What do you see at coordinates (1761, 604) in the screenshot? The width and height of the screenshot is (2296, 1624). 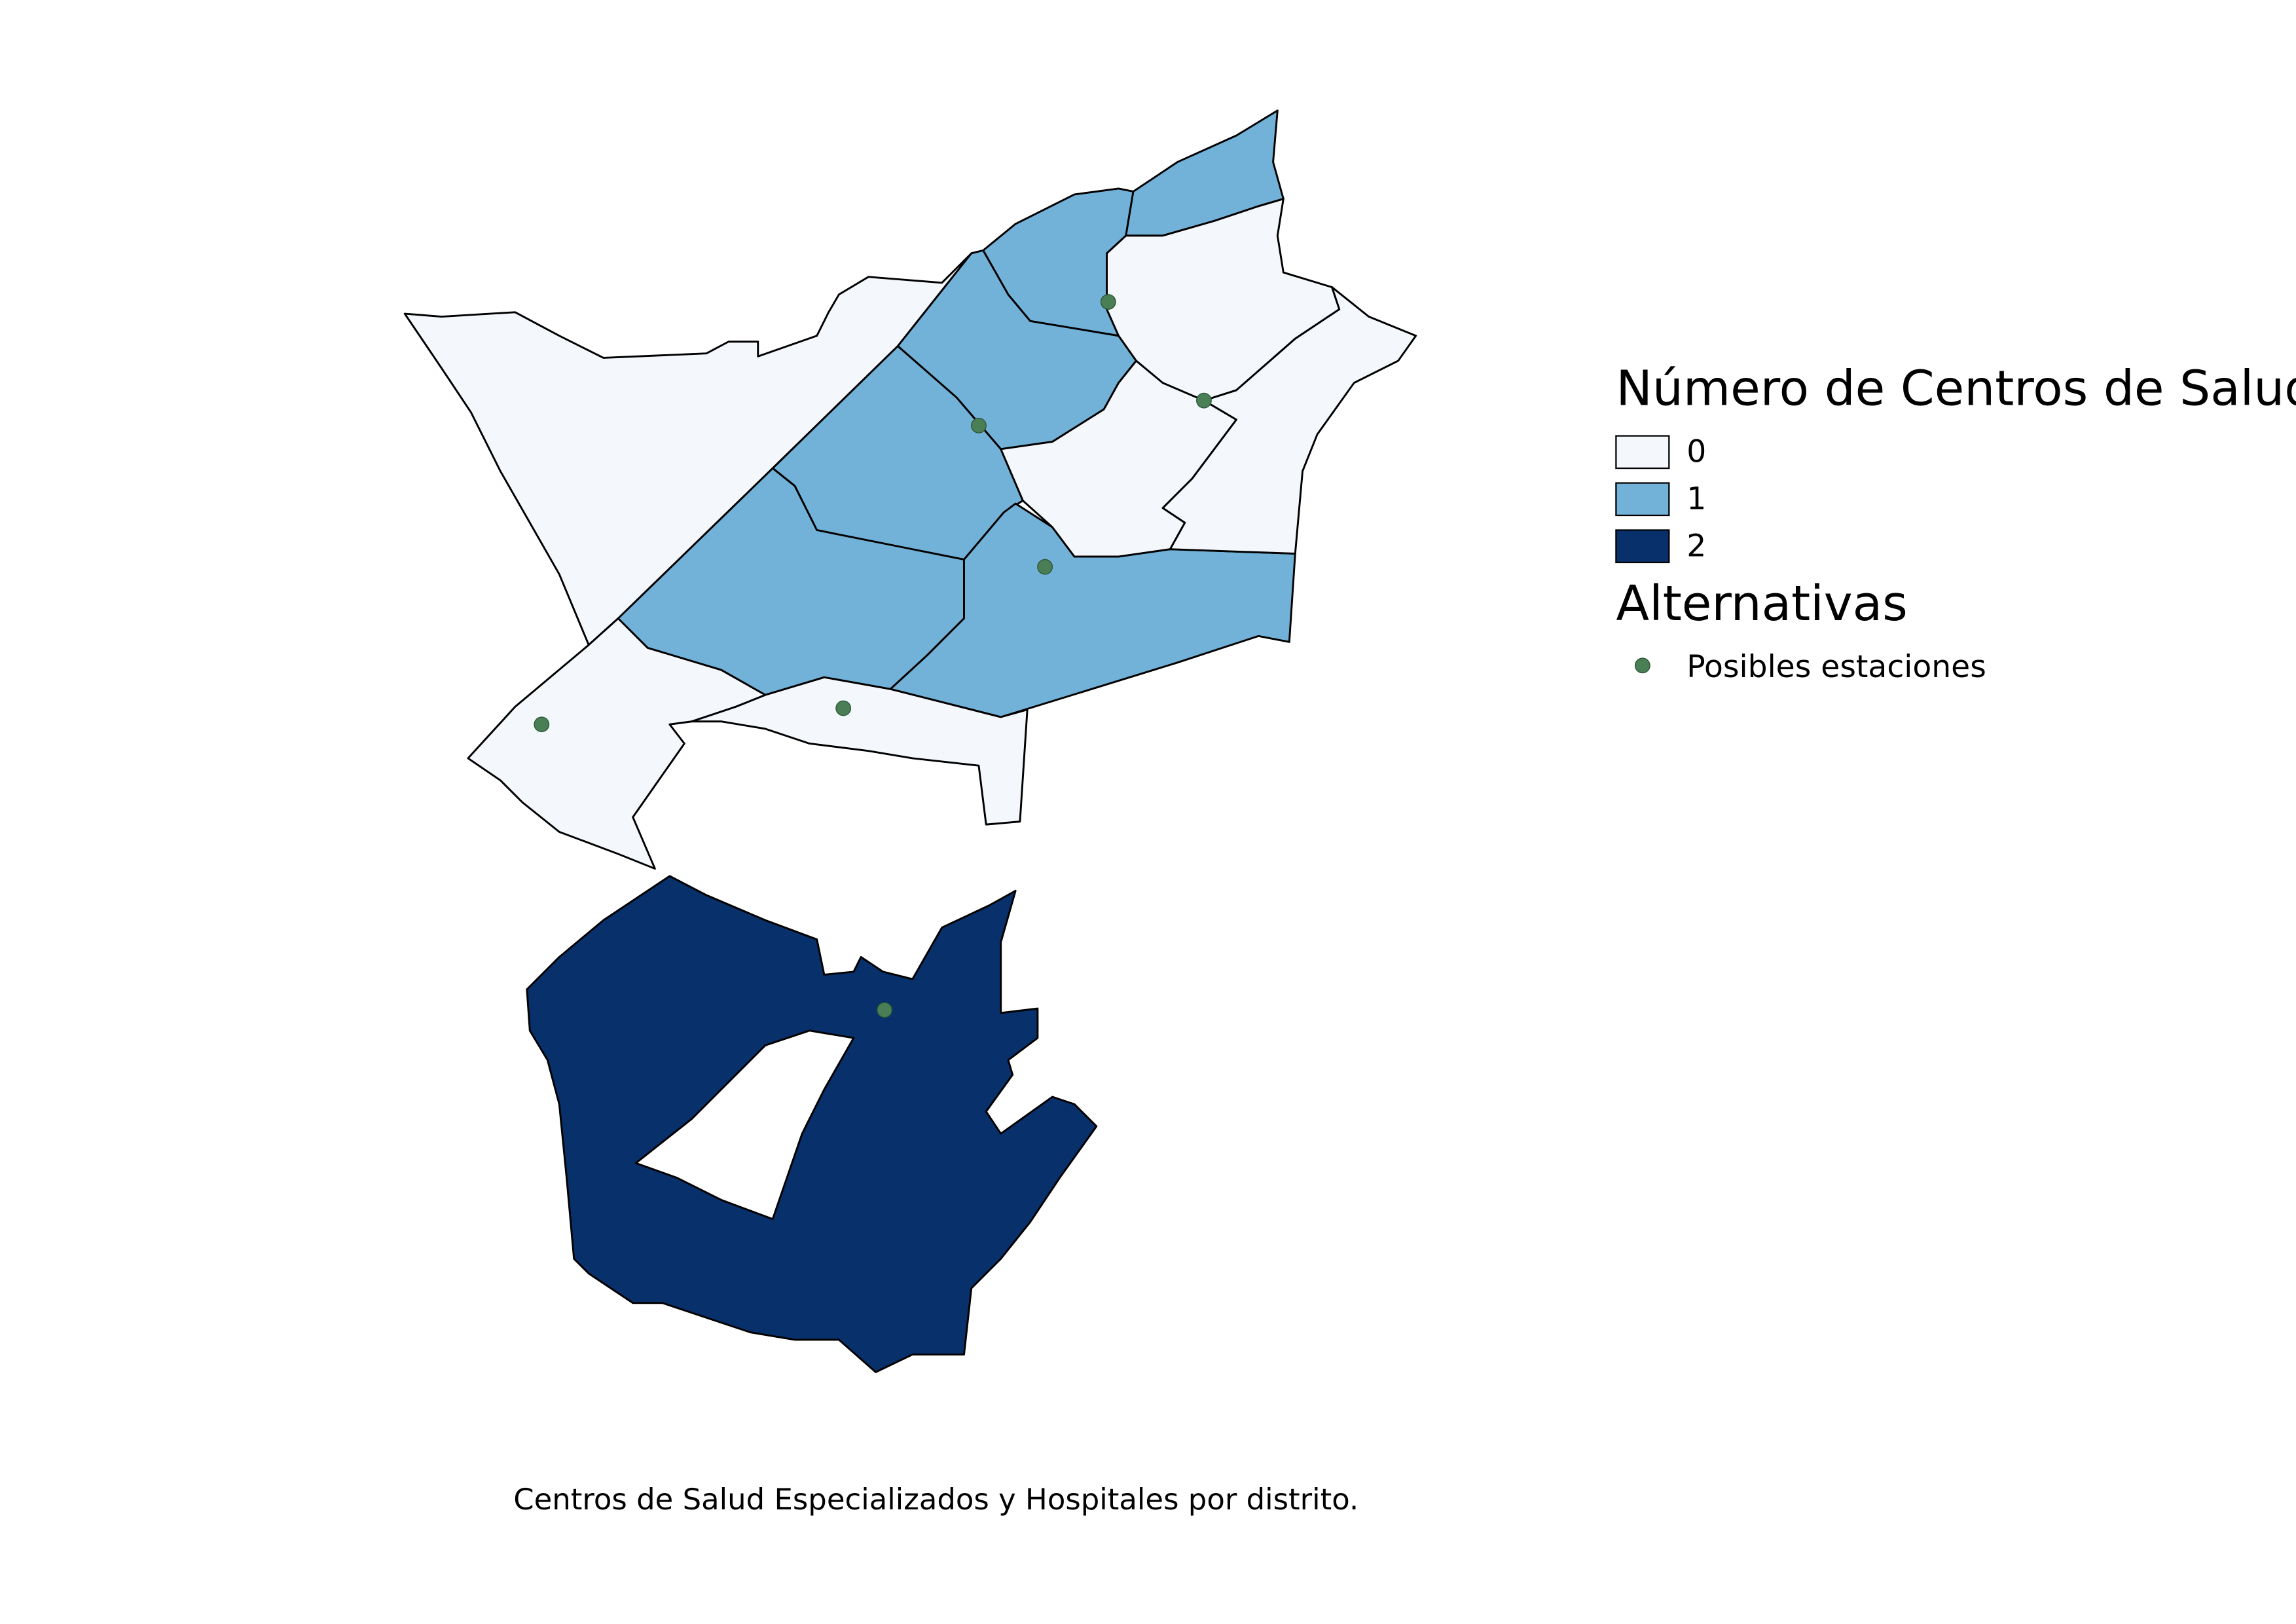 I see `legend-title: Alternativas` at bounding box center [1761, 604].